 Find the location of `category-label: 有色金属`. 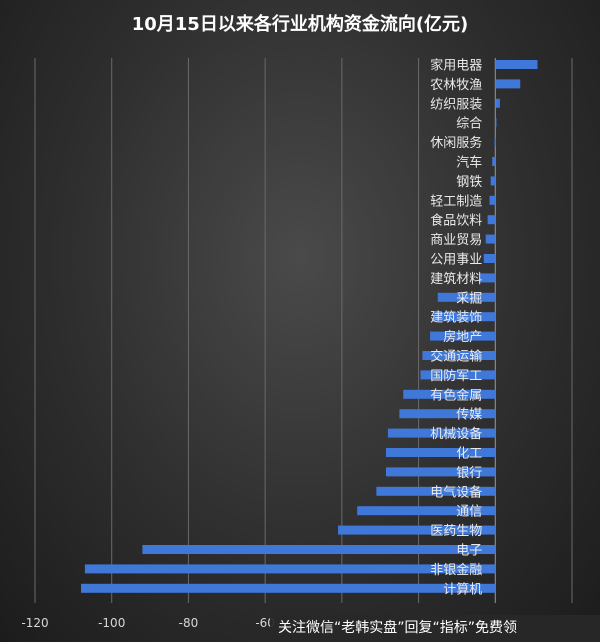

category-label: 有色金属 is located at coordinates (456, 395).